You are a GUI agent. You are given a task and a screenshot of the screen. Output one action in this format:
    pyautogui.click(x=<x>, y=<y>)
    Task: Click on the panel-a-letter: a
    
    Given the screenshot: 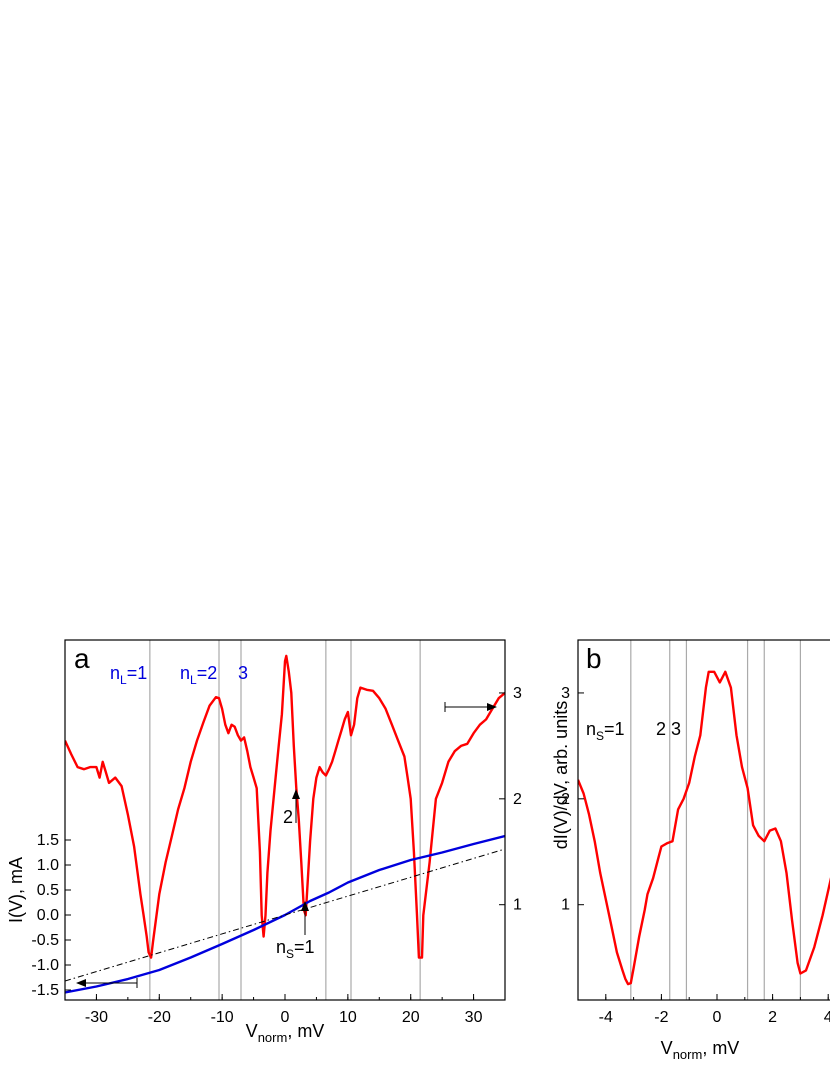 What is the action you would take?
    pyautogui.click(x=82, y=658)
    